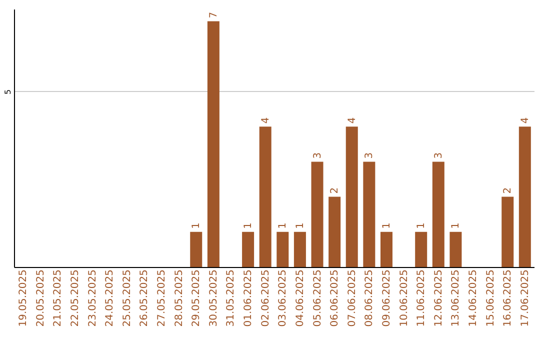 This screenshot has width=540, height=340. Describe the element at coordinates (490, 298) in the screenshot. I see `x-tick-label: 15.06.2025` at that location.